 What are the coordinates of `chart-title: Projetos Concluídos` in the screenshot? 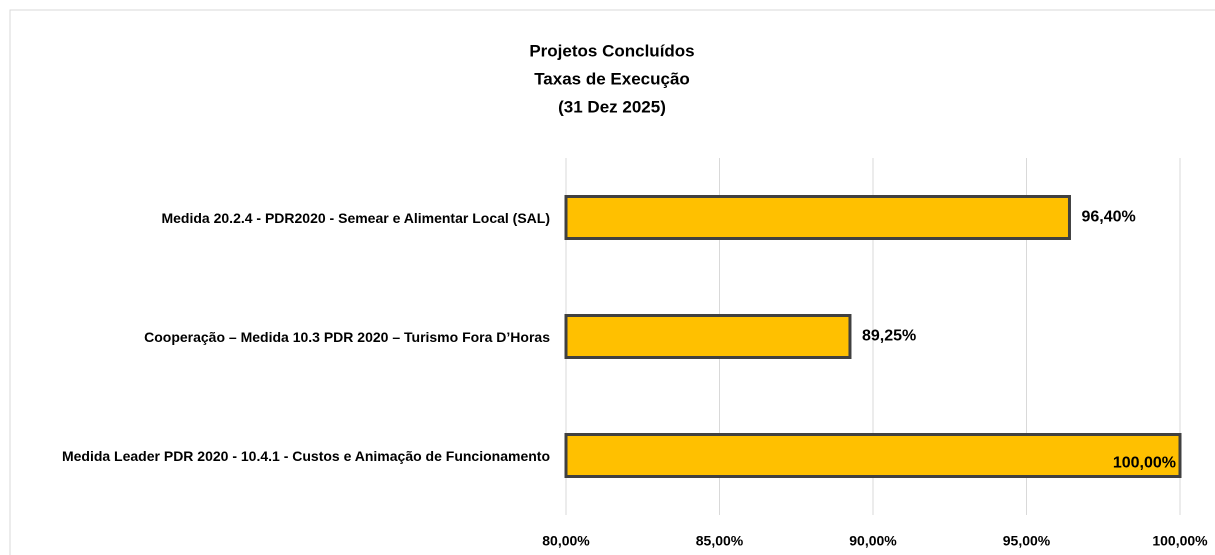 It's located at (611, 50).